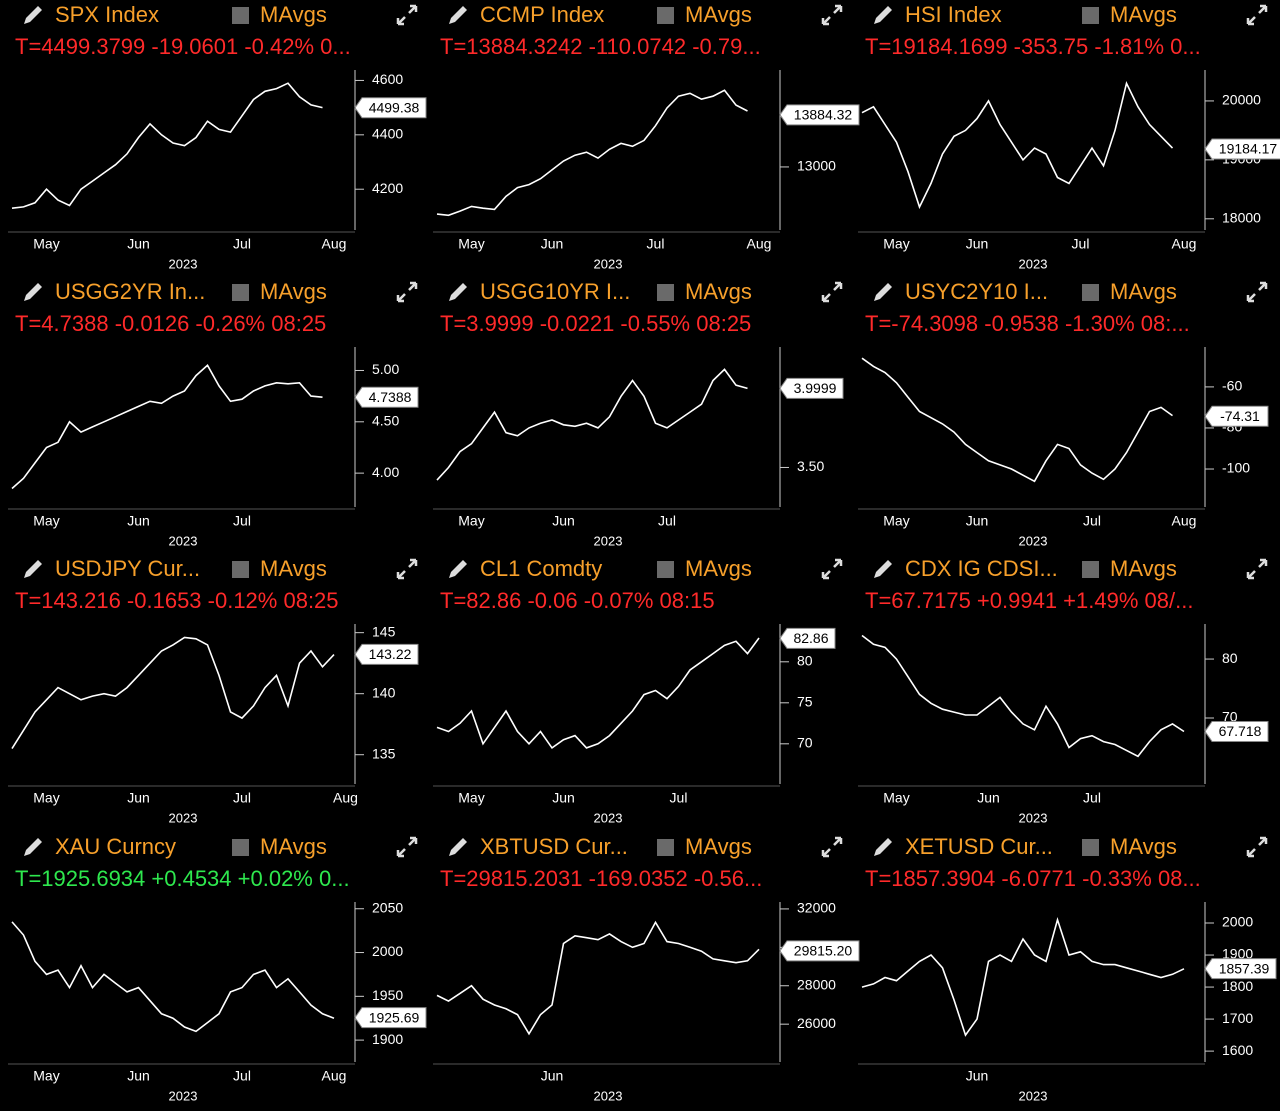 This screenshot has height=1111, width=1280. What do you see at coordinates (541, 568) in the screenshot?
I see `security-title: CL1 Comdty` at bounding box center [541, 568].